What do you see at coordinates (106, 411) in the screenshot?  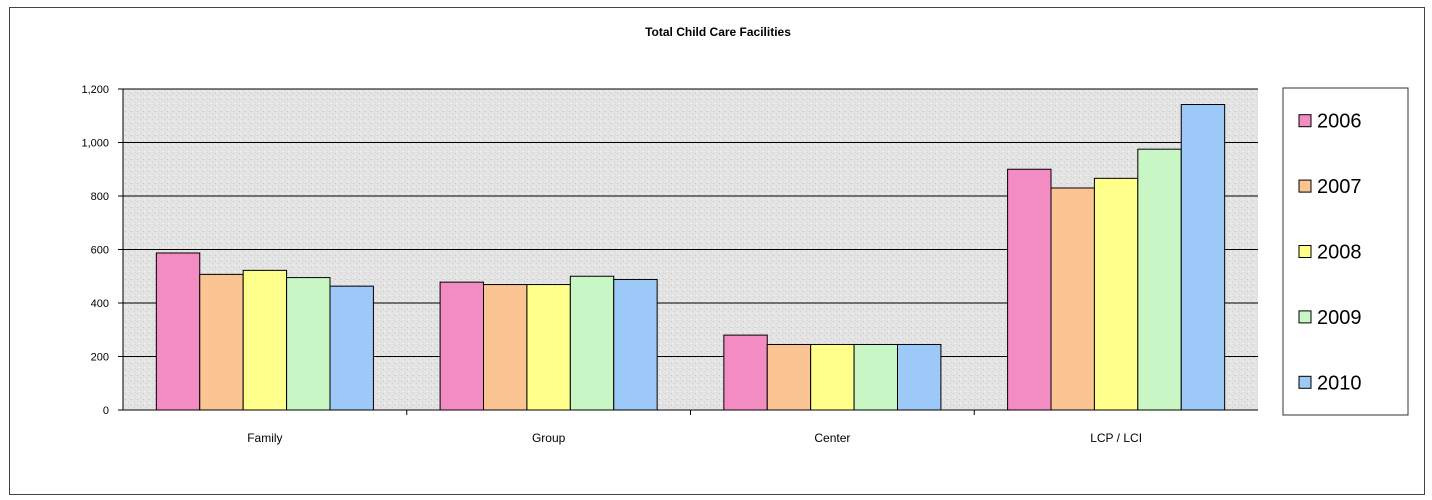 I see `y-tick-label: 0` at bounding box center [106, 411].